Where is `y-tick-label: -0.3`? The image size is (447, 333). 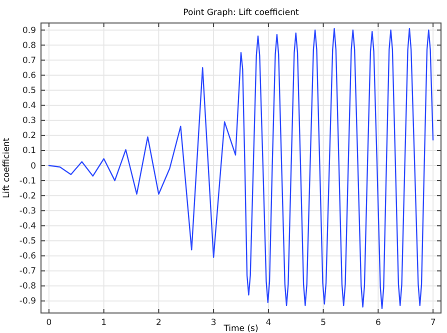 y-tick-label: -0.3 is located at coordinates (27, 211).